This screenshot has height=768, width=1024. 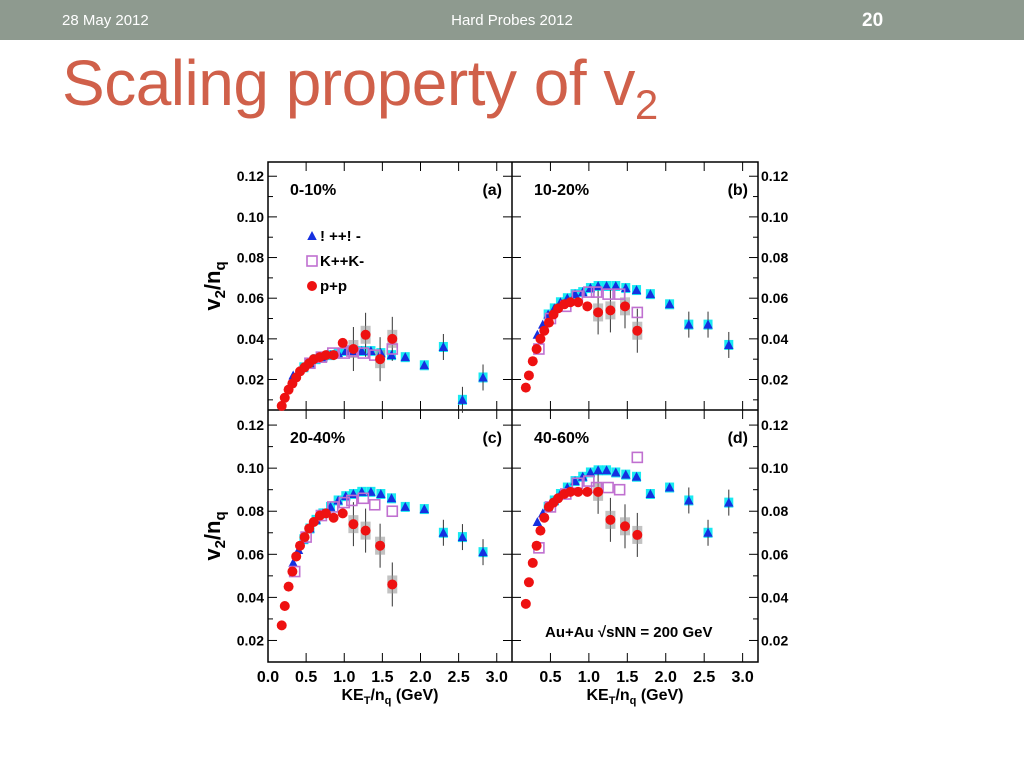 I want to click on y-tick-label-left: 0.04, so click(x=250, y=339).